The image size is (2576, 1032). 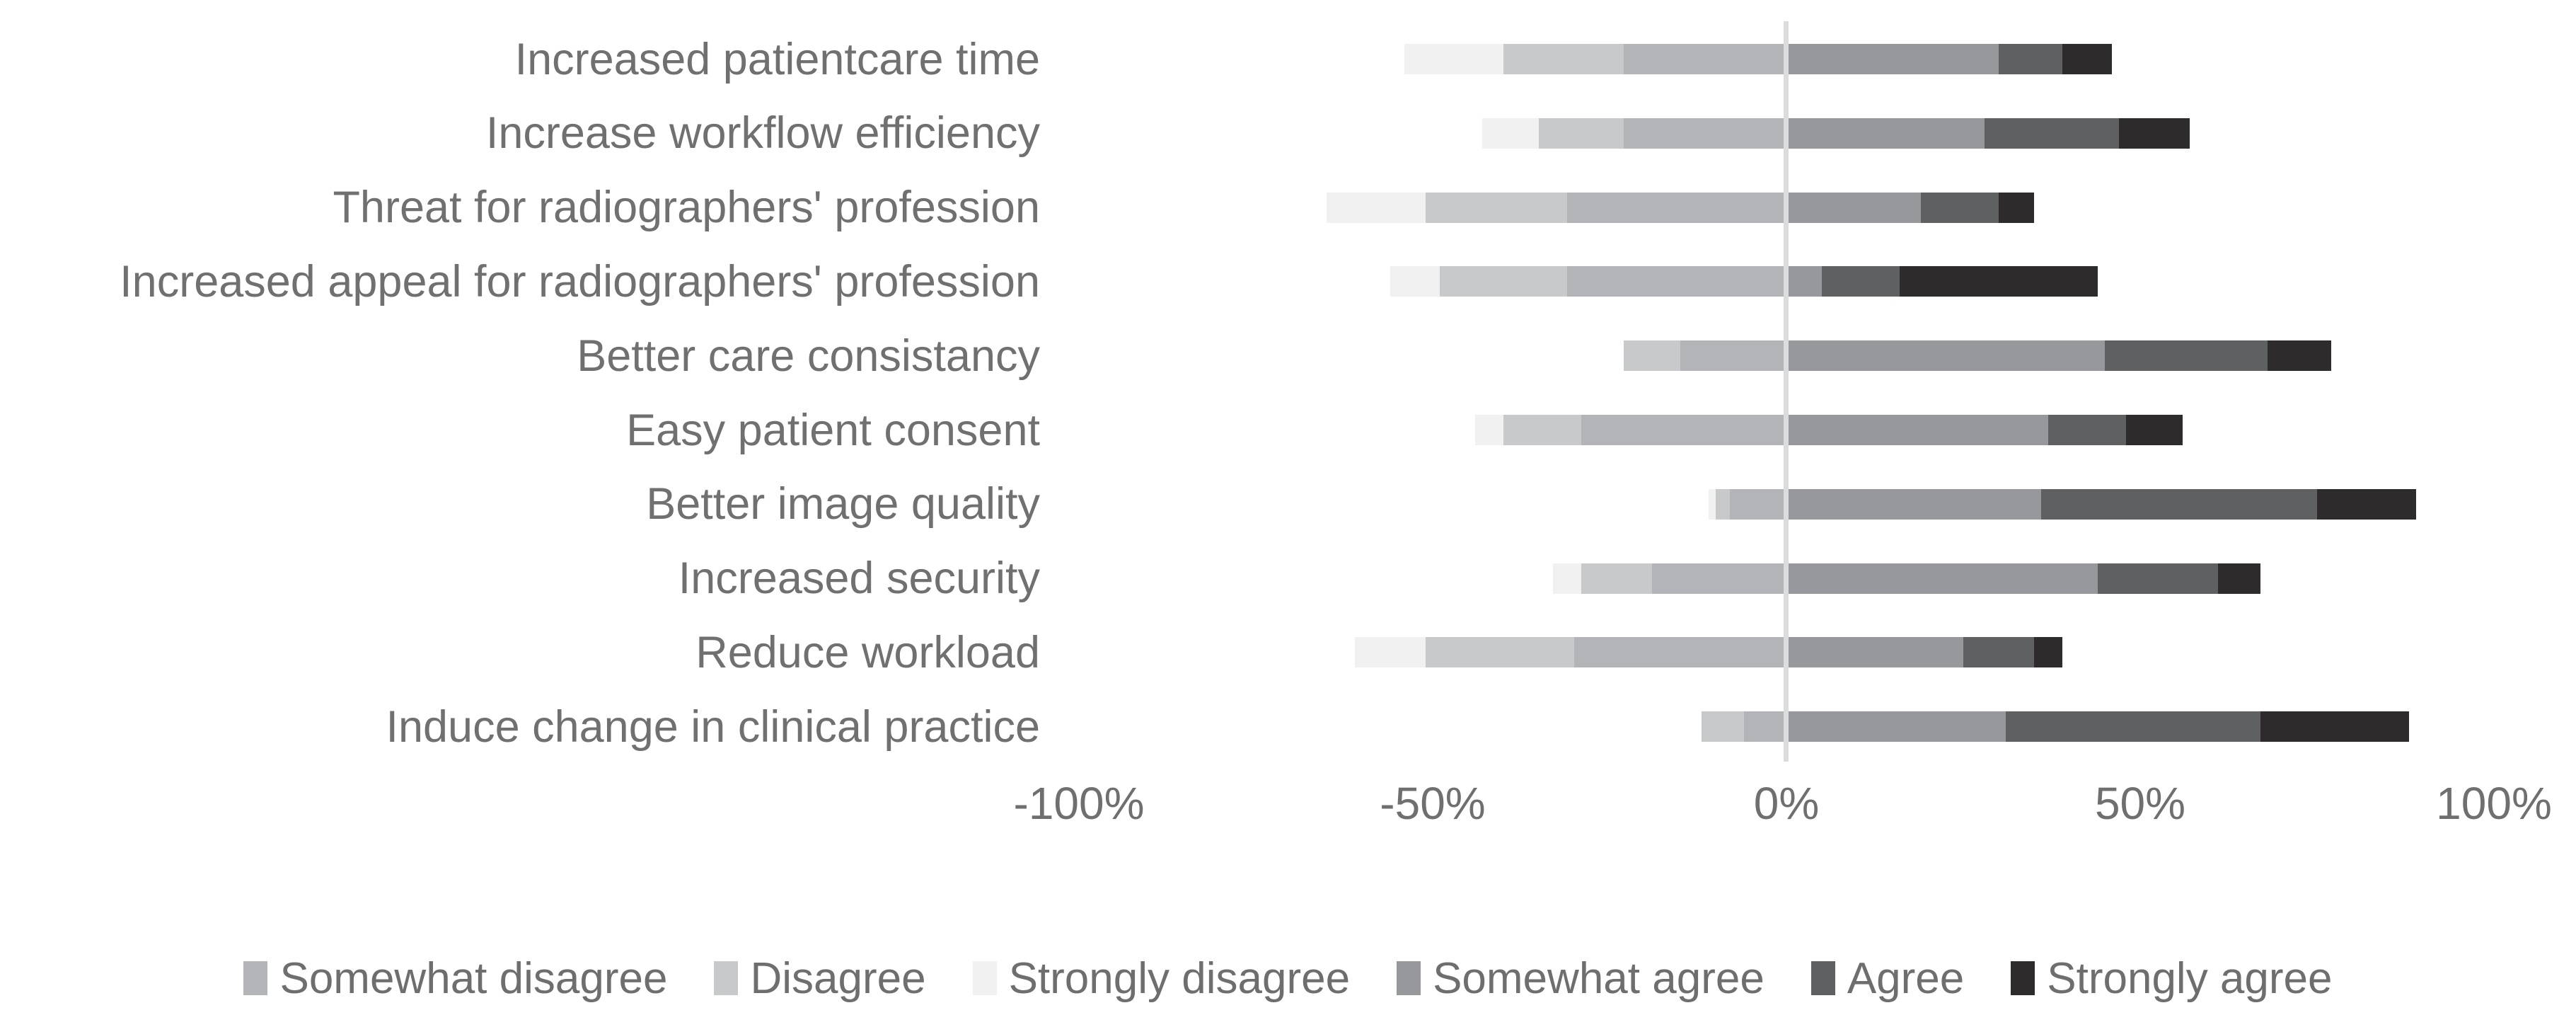 I want to click on category-label: Easy patient consent, so click(x=833, y=430).